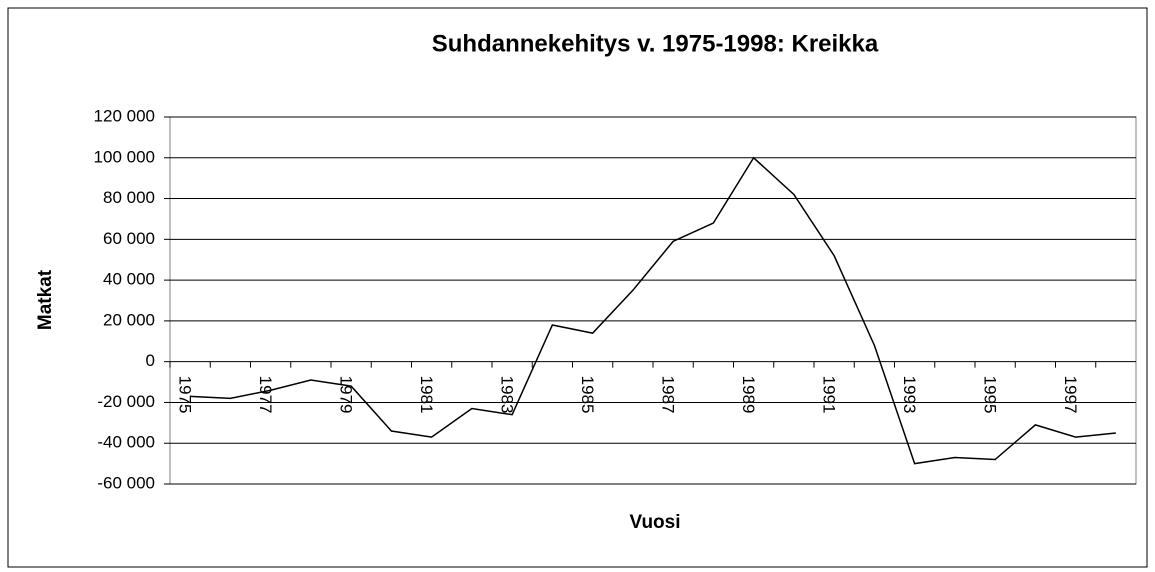  I want to click on chart-title: Suhdannekehitys v. 1975-1998: Kreikka, so click(655, 43).